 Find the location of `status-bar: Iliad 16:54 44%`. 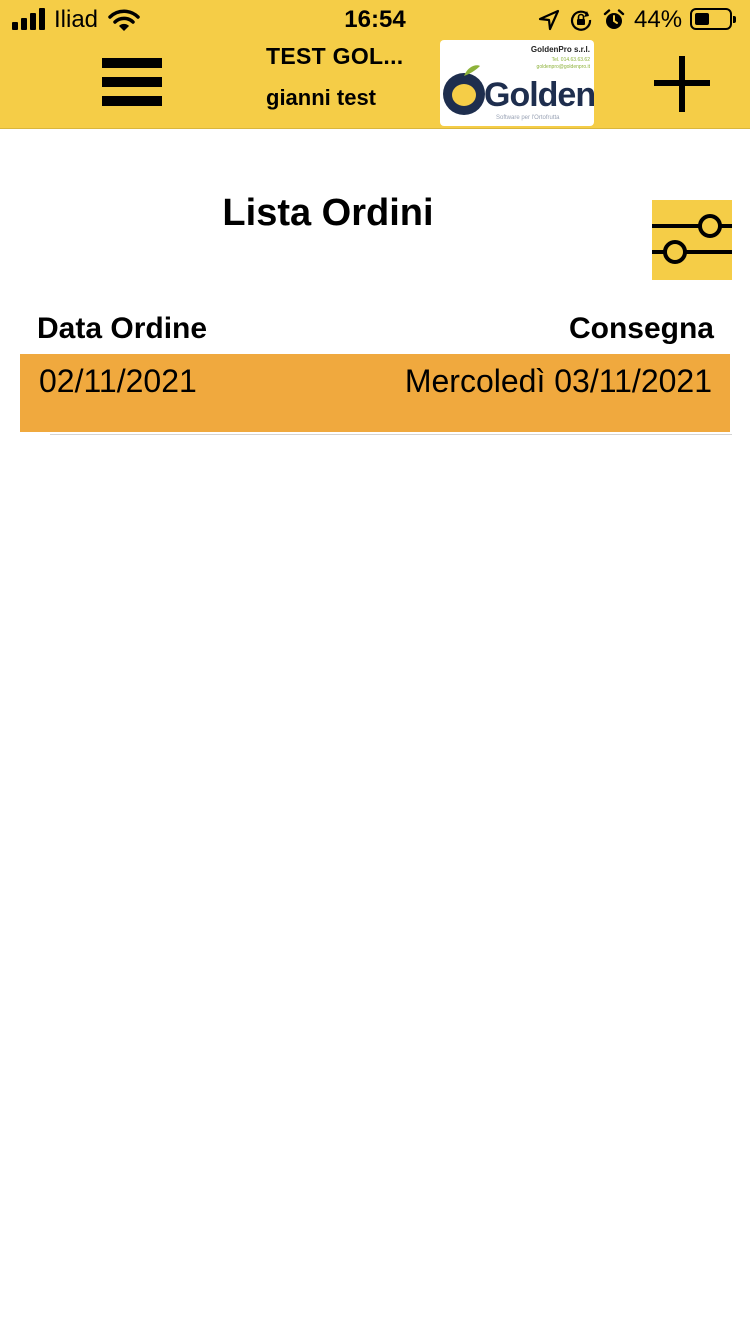

status-bar: Iliad 16:54 44% is located at coordinates (375, 20).